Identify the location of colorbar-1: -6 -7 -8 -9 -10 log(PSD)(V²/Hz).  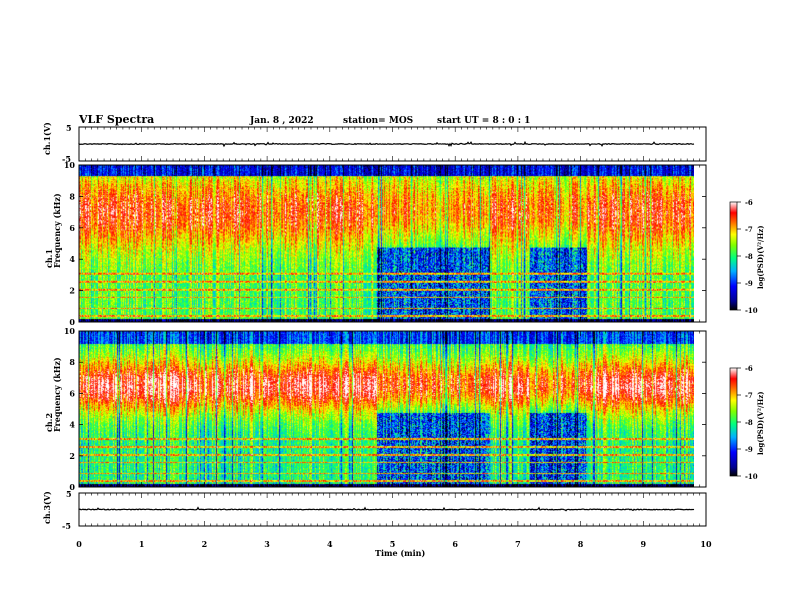
(747, 256).